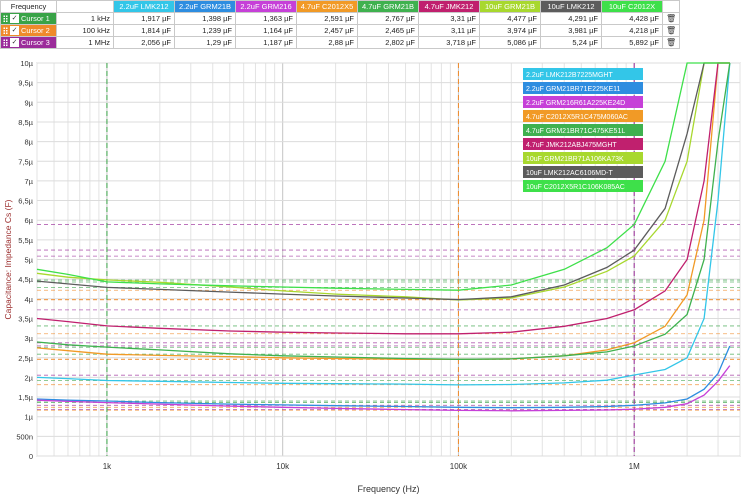 This screenshot has width=742, height=501. What do you see at coordinates (205, 6) in the screenshot?
I see `series-column-header: 2.2uF GRM21B` at bounding box center [205, 6].